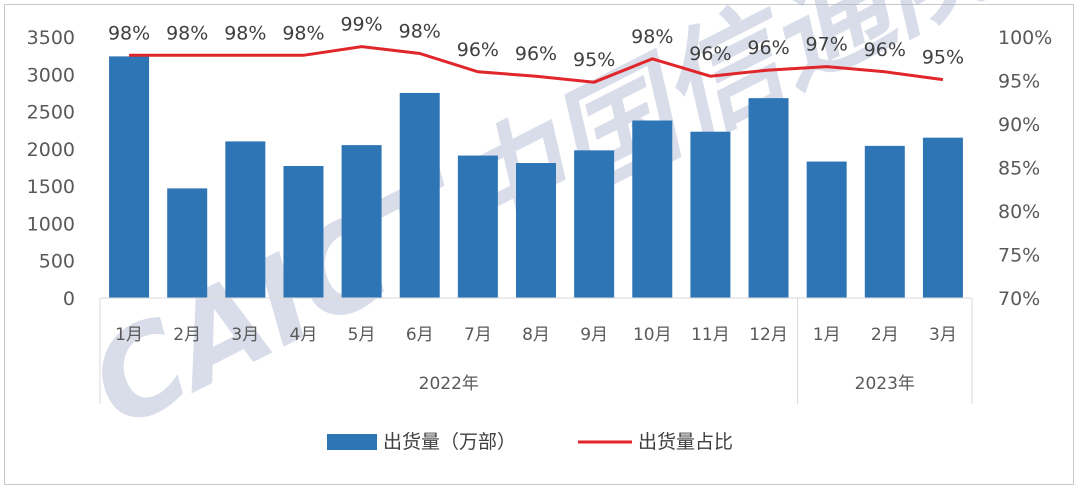 The image size is (1080, 491). I want to click on month-label: 10月, so click(652, 335).